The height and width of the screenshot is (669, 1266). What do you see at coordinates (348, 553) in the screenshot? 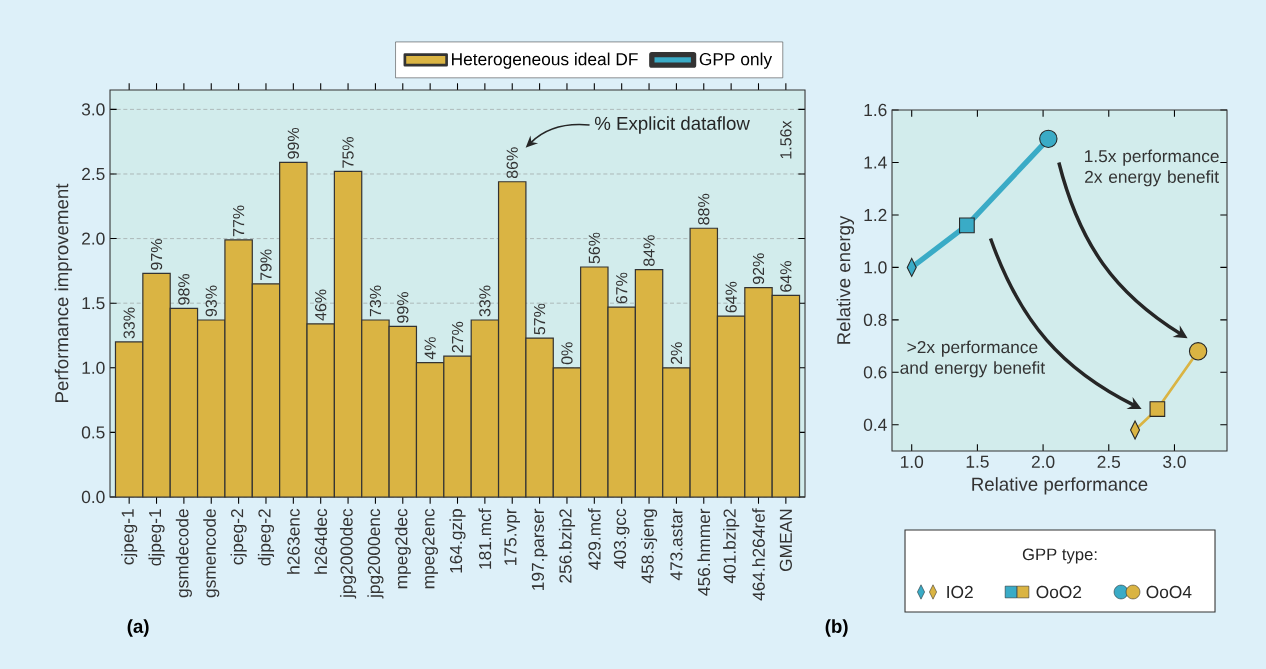
I see `x-tick-label: jpg2000dec` at bounding box center [348, 553].